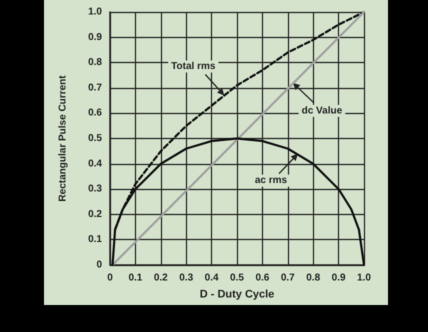  What do you see at coordinates (95, 37) in the screenshot?
I see `y-tick-label: 0.9` at bounding box center [95, 37].